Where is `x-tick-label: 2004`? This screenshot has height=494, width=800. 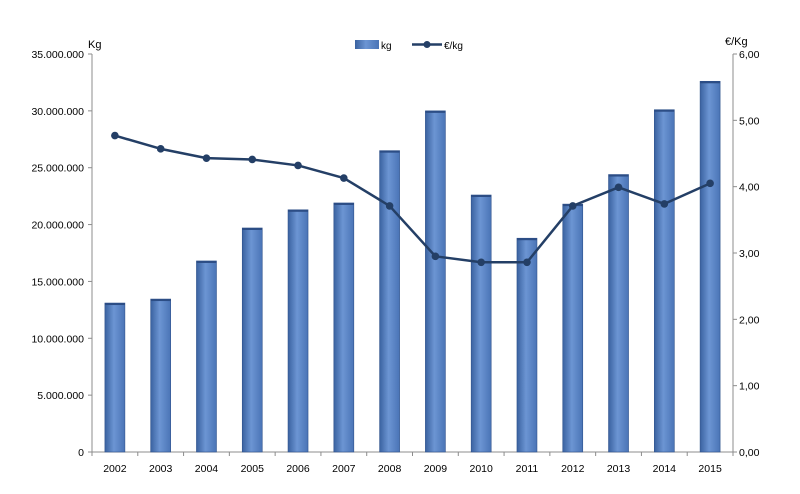
x-tick-label: 2004 is located at coordinates (207, 469).